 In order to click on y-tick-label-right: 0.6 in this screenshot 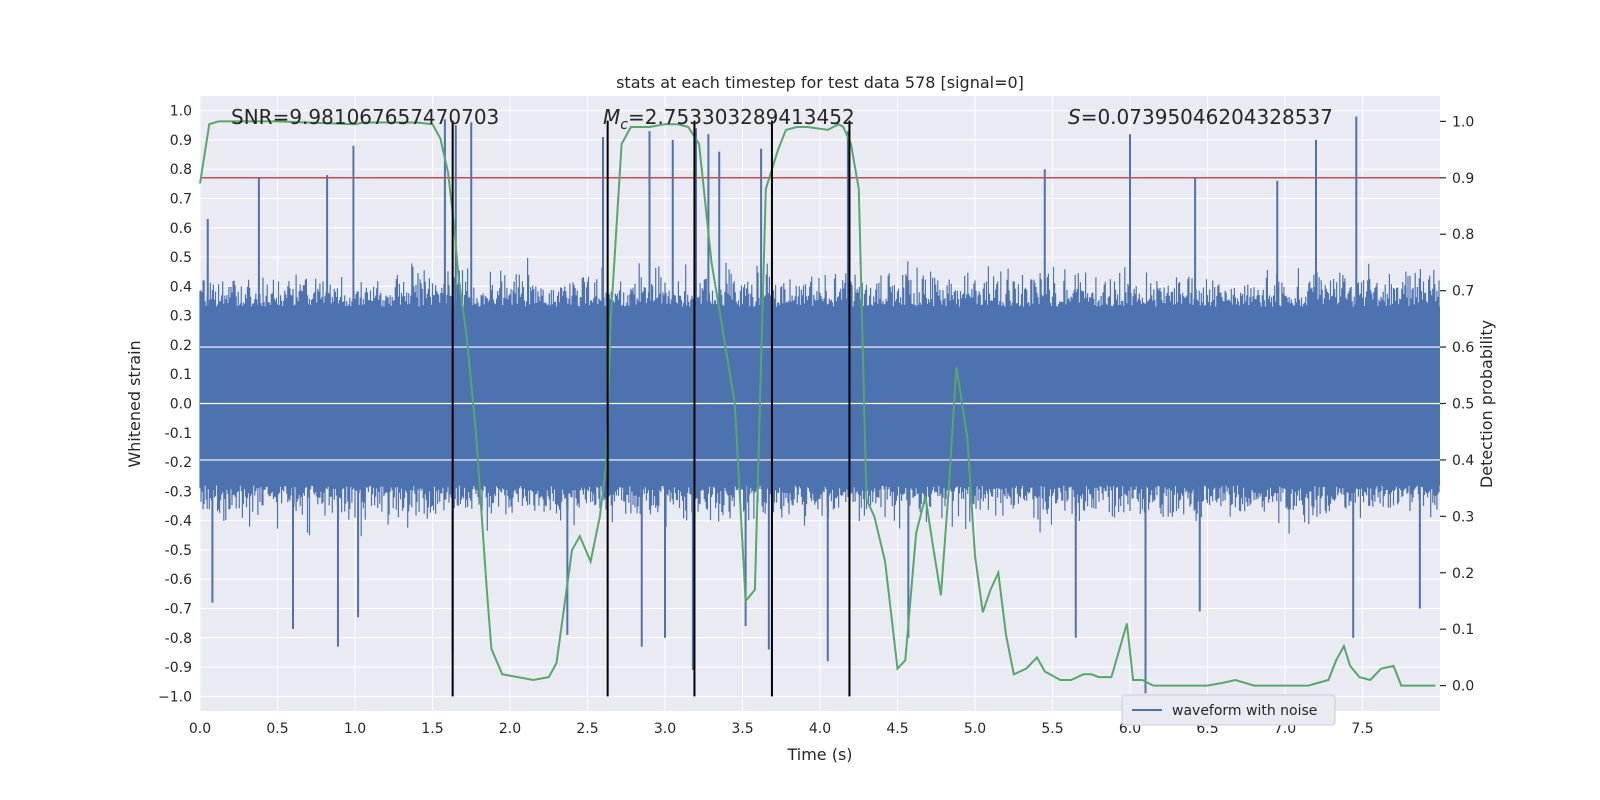, I will do `click(1463, 348)`.